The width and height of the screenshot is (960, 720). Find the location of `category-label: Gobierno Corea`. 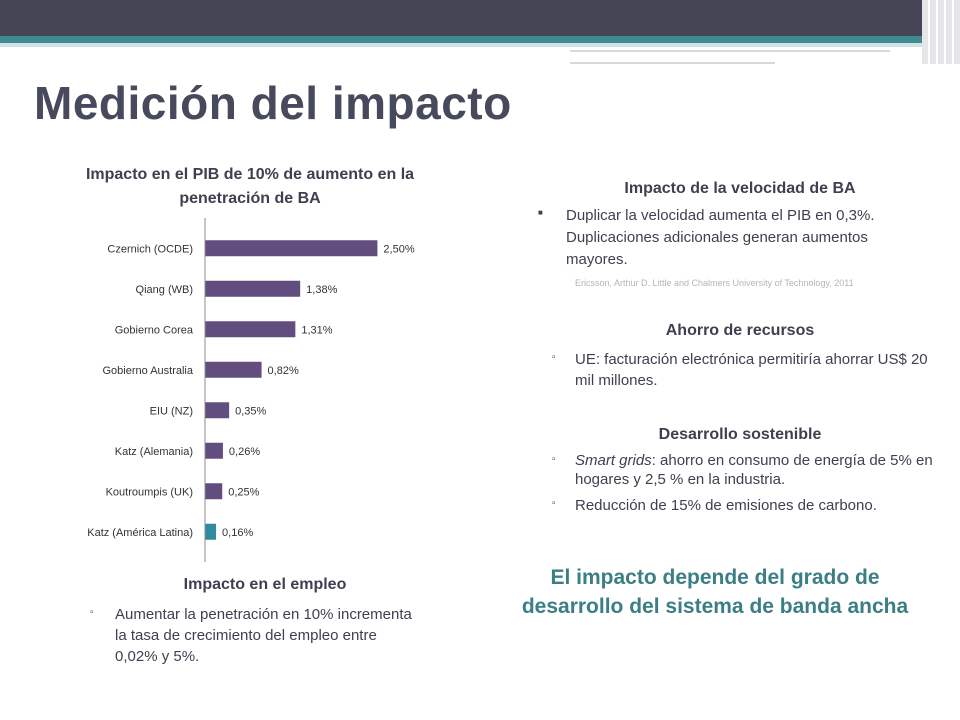

category-label: Gobierno Corea is located at coordinates (154, 330).